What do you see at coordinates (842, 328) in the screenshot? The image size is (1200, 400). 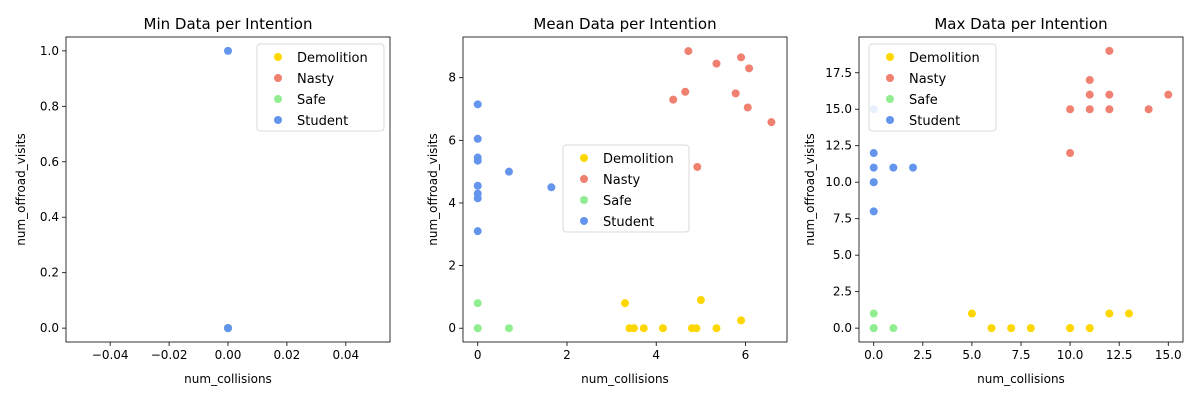 I see `y-tick-label: 0.0` at bounding box center [842, 328].